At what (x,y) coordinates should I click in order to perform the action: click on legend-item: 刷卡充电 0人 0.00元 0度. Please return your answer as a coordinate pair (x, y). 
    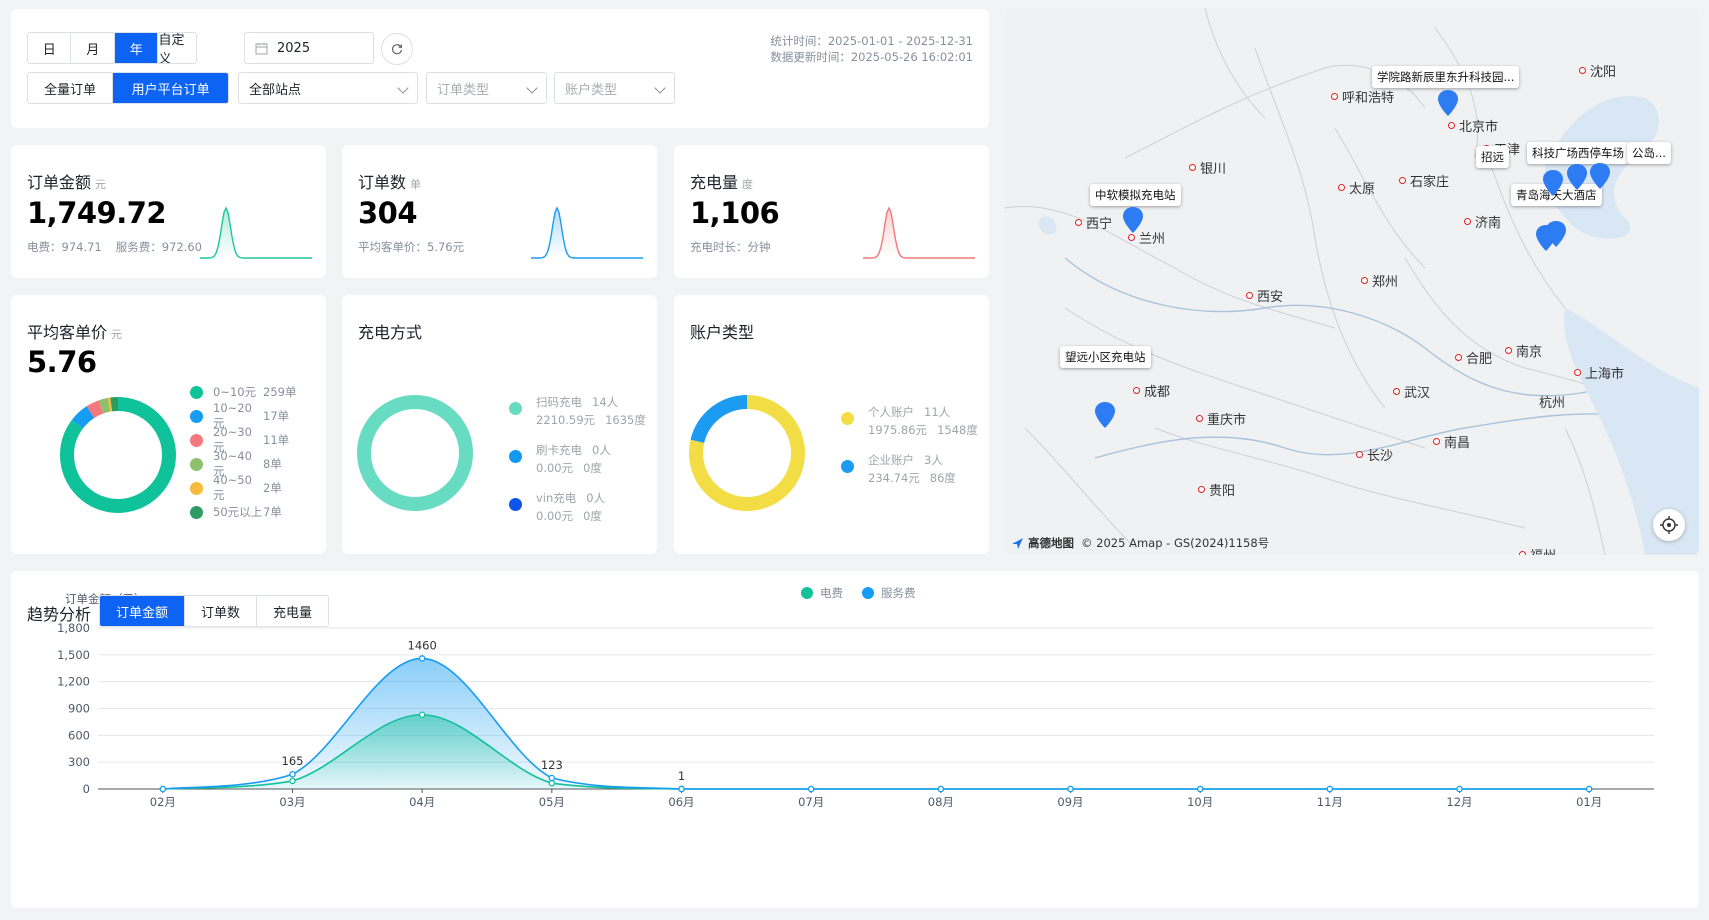
    Looking at the image, I should click on (577, 459).